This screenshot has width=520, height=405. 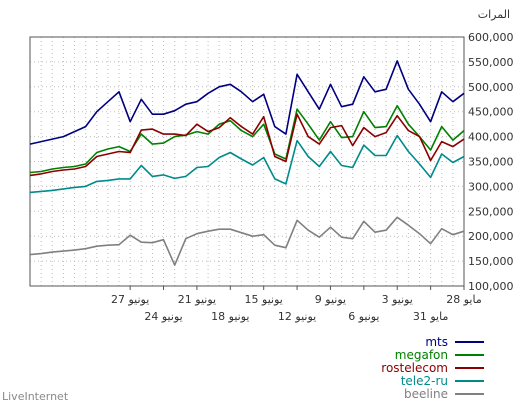 What do you see at coordinates (494, 14) in the screenshot?
I see `unit-label: المرات` at bounding box center [494, 14].